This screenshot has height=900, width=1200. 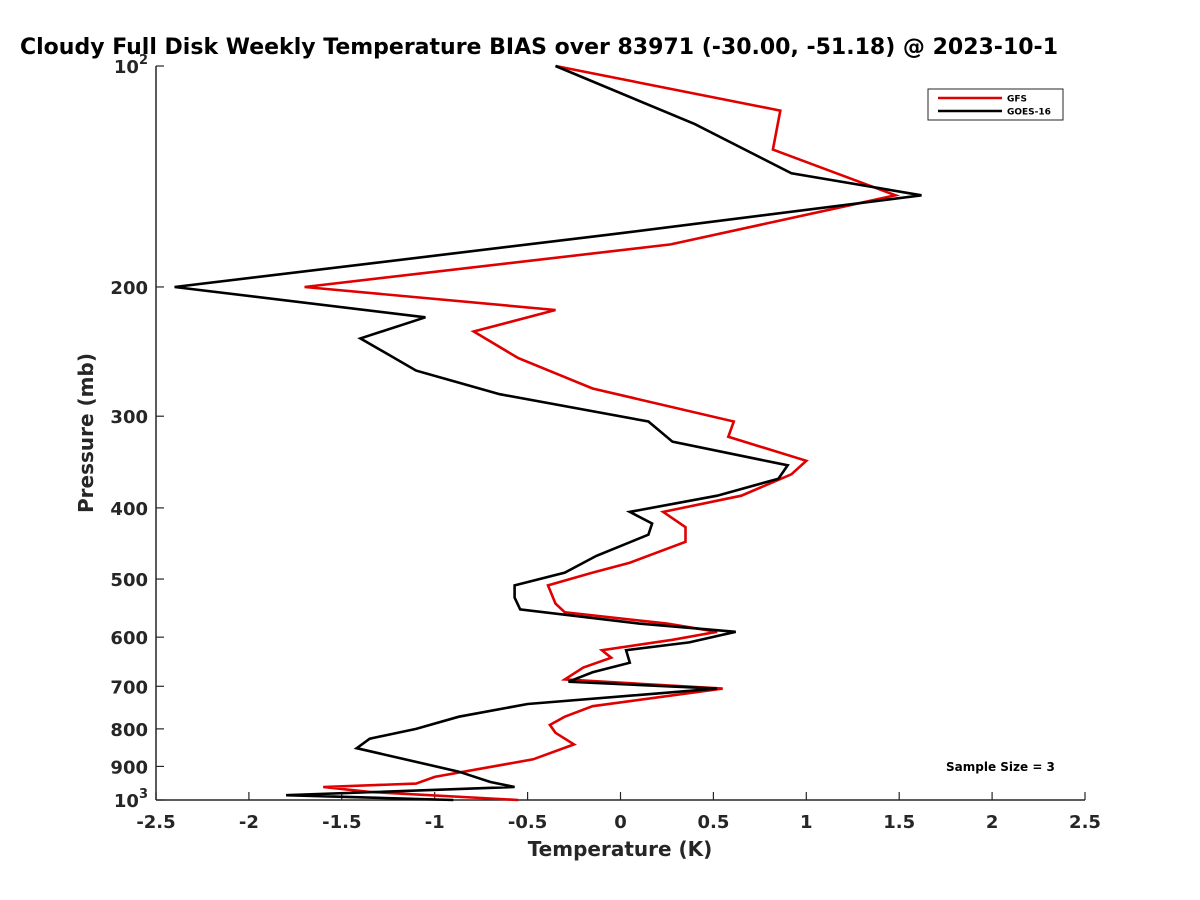 I want to click on y-tick-label: 900, so click(x=129, y=767).